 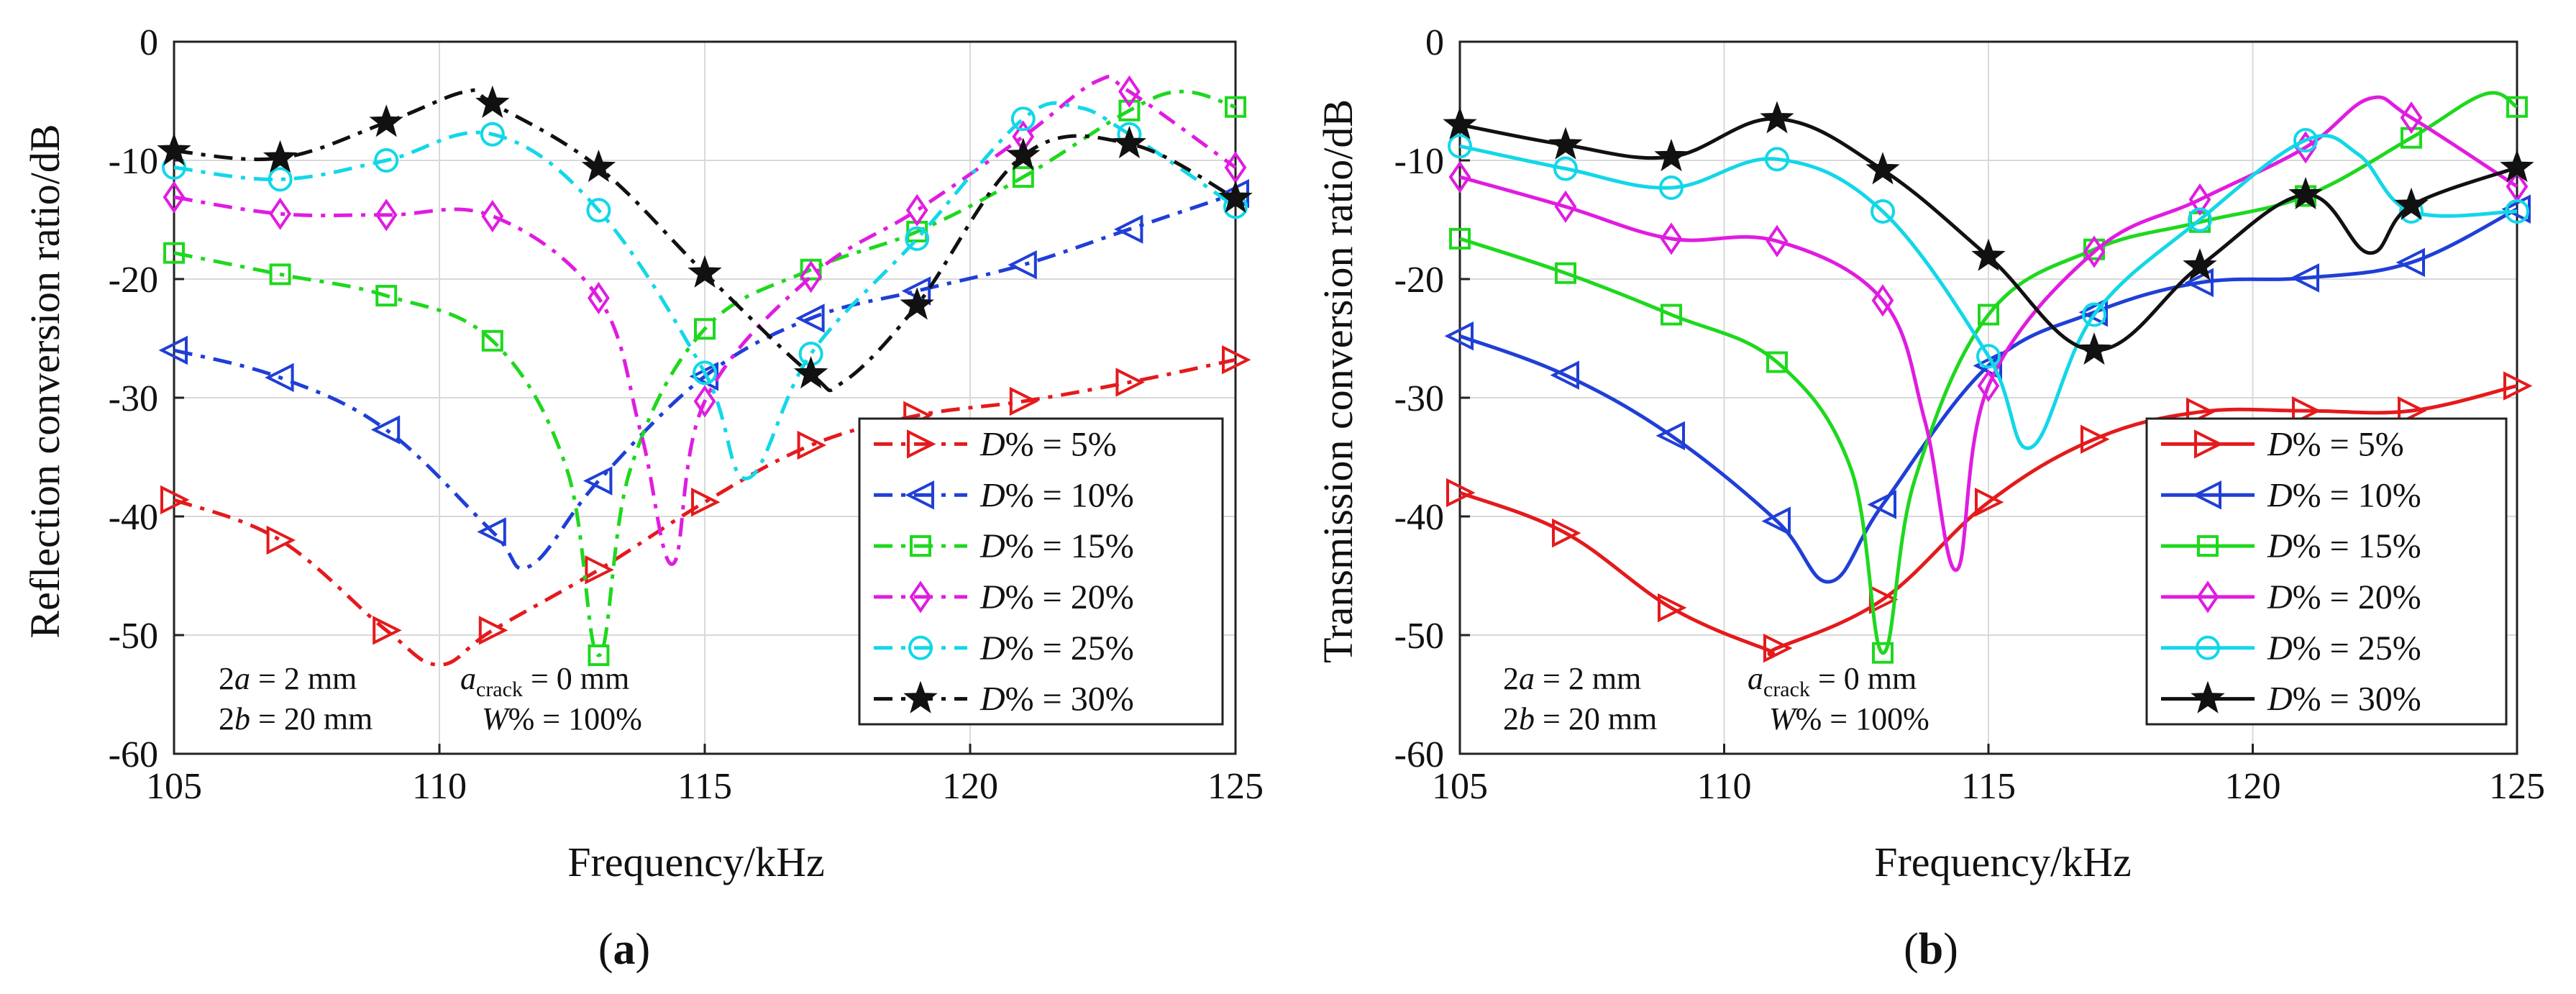 I want to click on legend-box-b, so click(x=2326, y=571).